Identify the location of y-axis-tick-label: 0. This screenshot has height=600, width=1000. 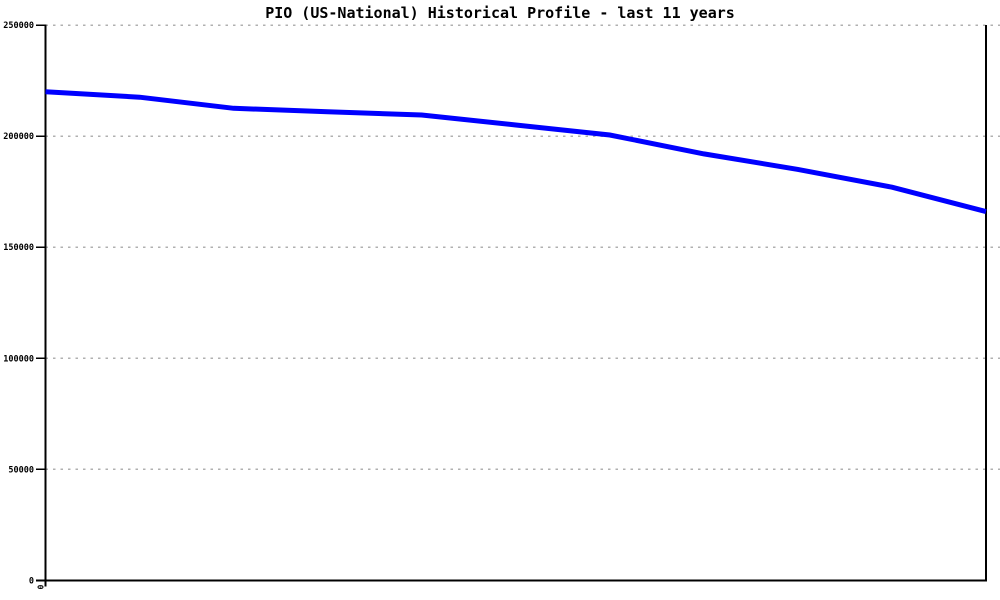
(31, 582).